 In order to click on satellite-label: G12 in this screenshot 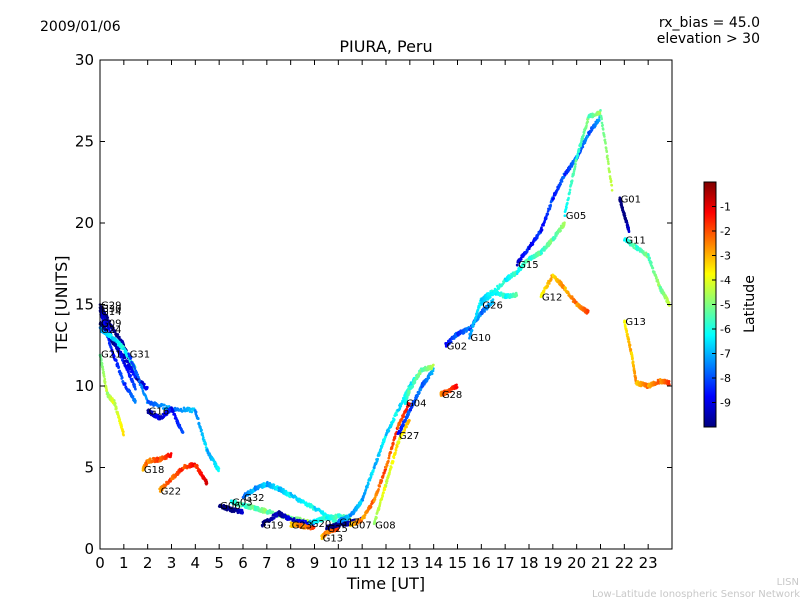, I will do `click(552, 297)`.